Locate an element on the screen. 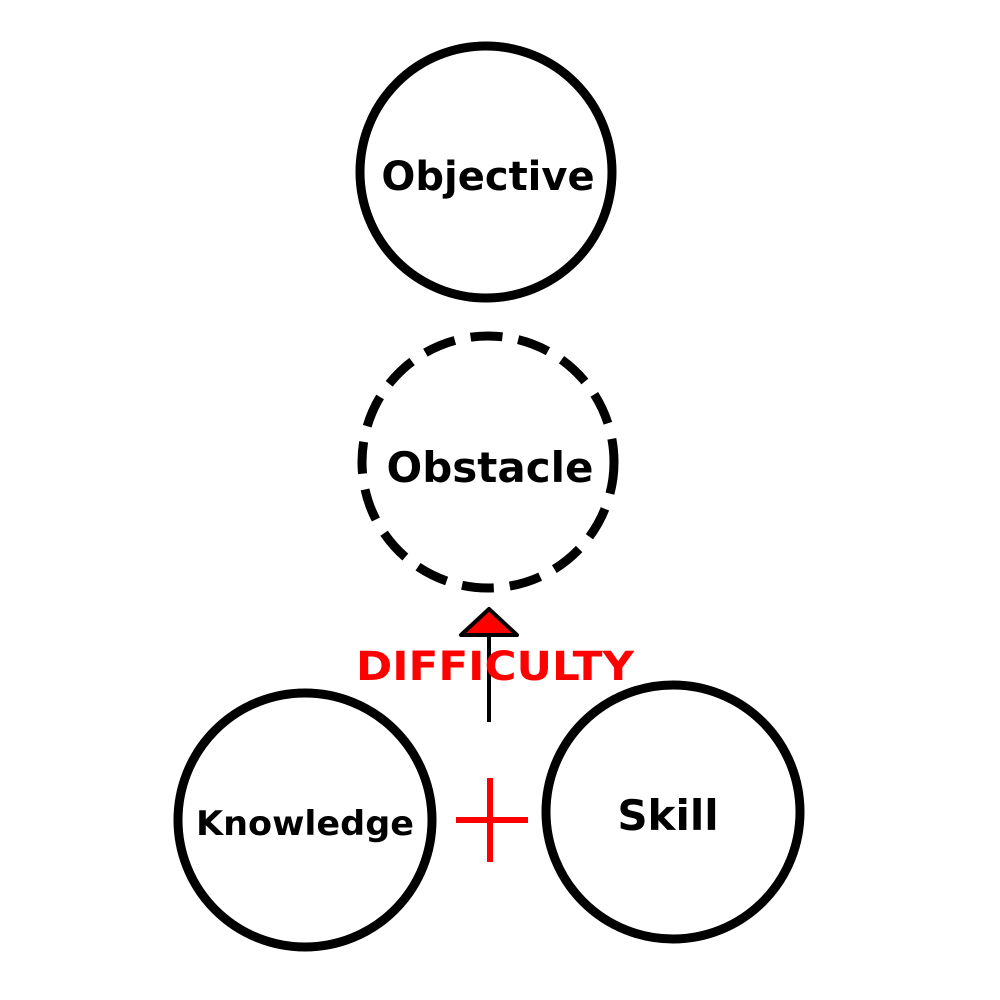  difficulty-arrow is located at coordinates (489, 664).